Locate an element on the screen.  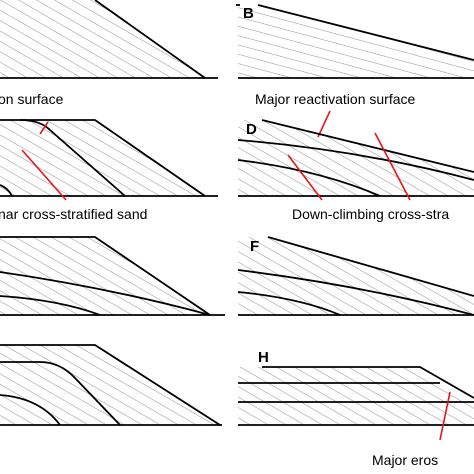
panel-label: F is located at coordinates (254, 246).